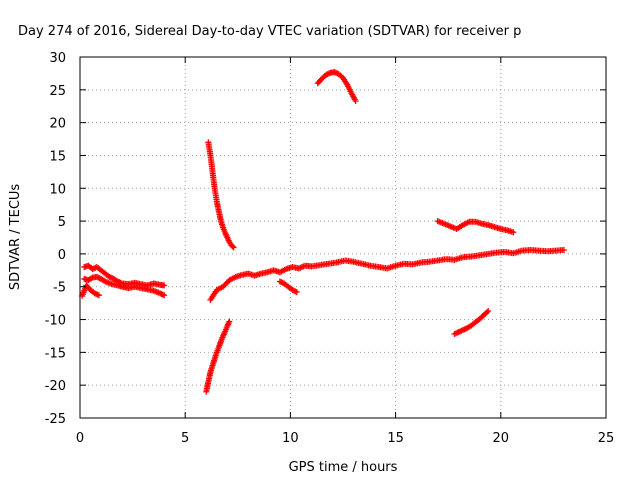 Image resolution: width=640 pixels, height=480 pixels. Describe the element at coordinates (55, 419) in the screenshot. I see `y-tick-label: -25` at that location.